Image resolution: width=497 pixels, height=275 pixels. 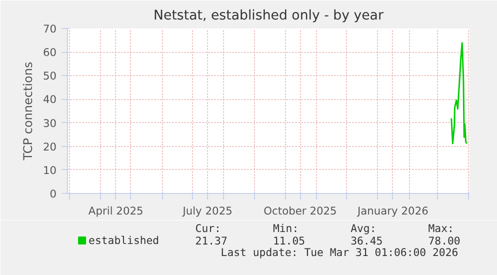 I want to click on text: Max:, so click(x=441, y=228).